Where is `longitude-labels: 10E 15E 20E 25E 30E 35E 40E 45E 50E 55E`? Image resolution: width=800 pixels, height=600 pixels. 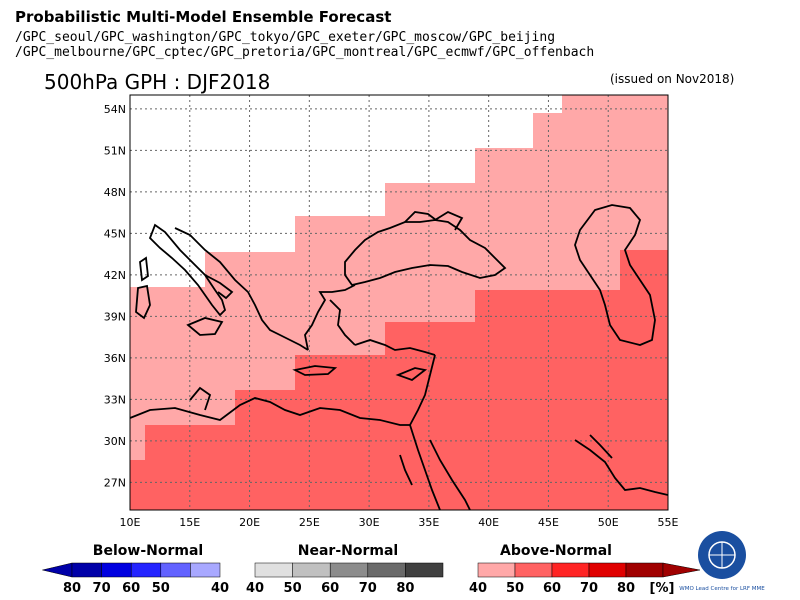 longitude-labels: 10E 15E 20E 25E 30E 35E 40E 45E 50E 55E is located at coordinates (399, 522).